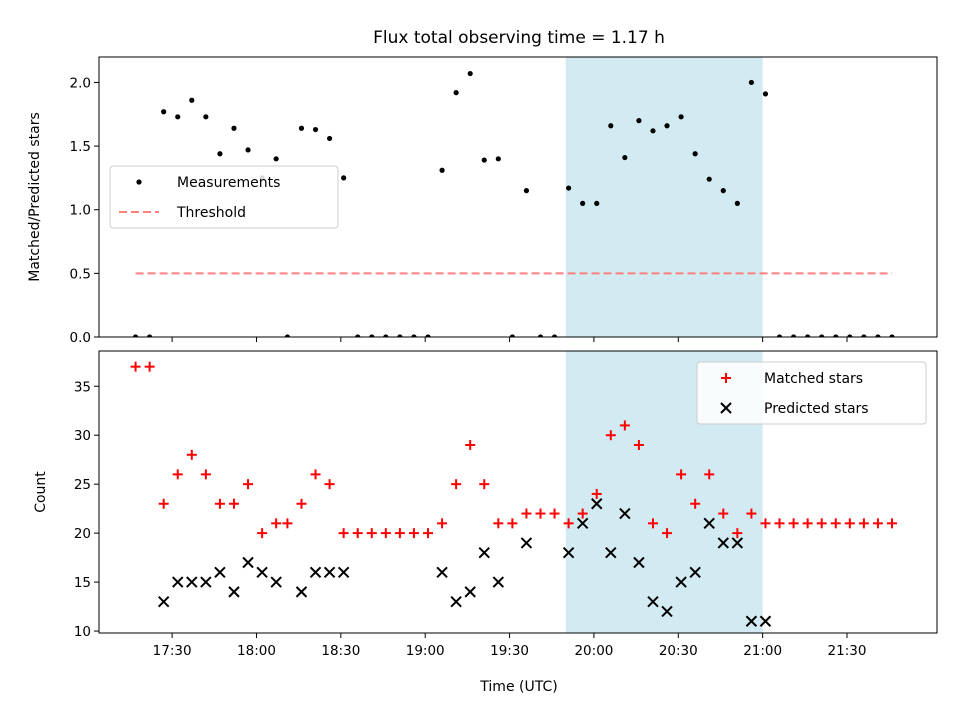  I want to click on legend: Measurements Threshold, so click(224, 197).